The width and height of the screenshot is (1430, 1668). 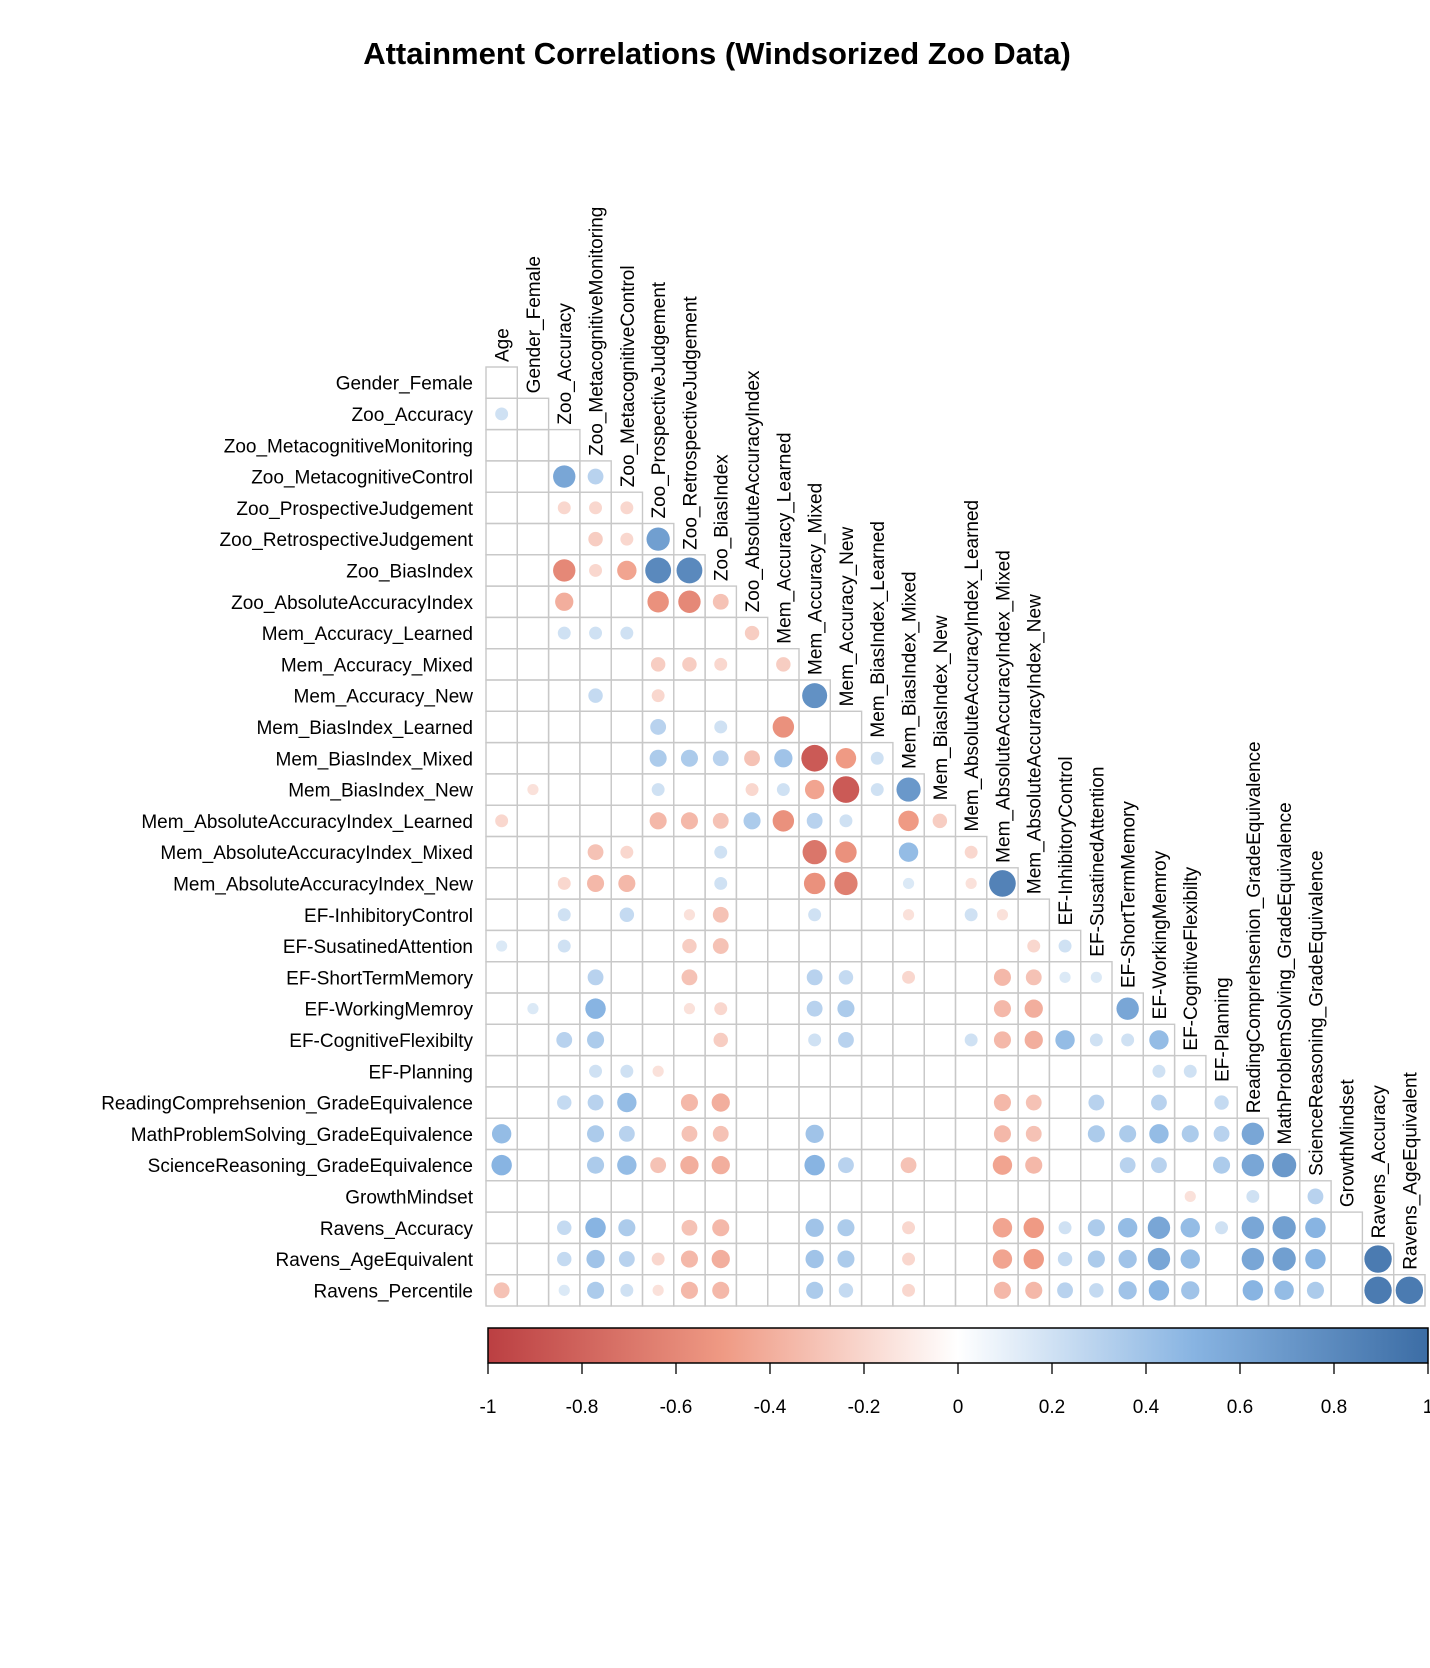 I want to click on column-label: EF-SusatinedAttention, so click(x=1097, y=862).